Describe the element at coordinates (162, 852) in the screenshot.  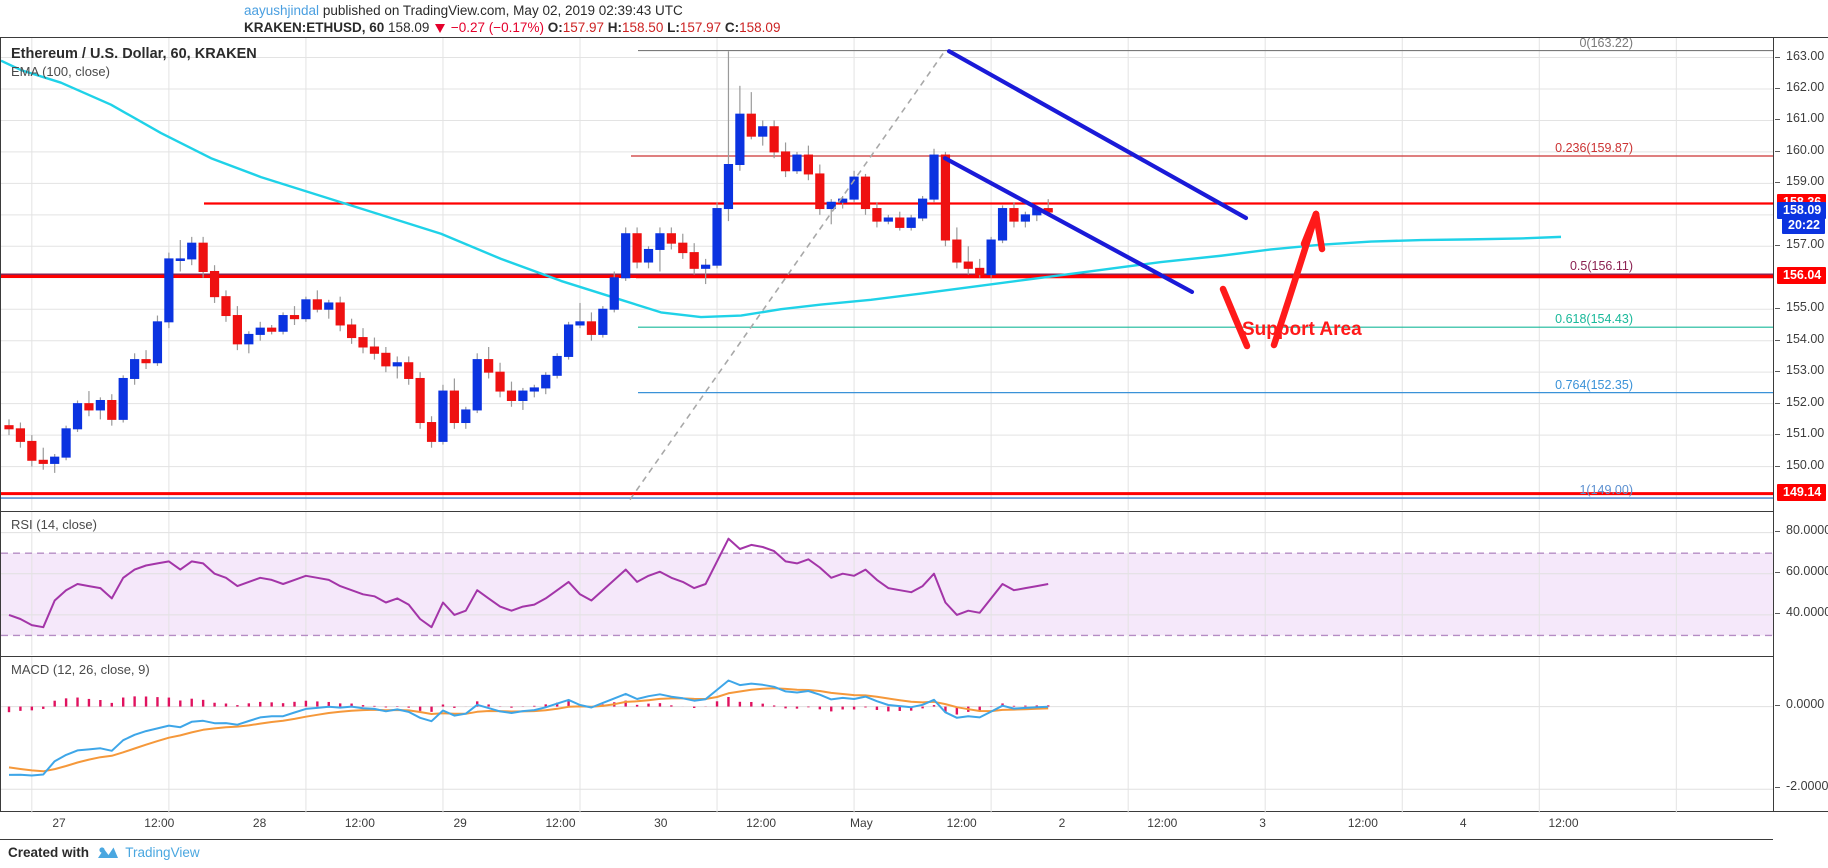
I see `tradingview-brand: TradingView` at that location.